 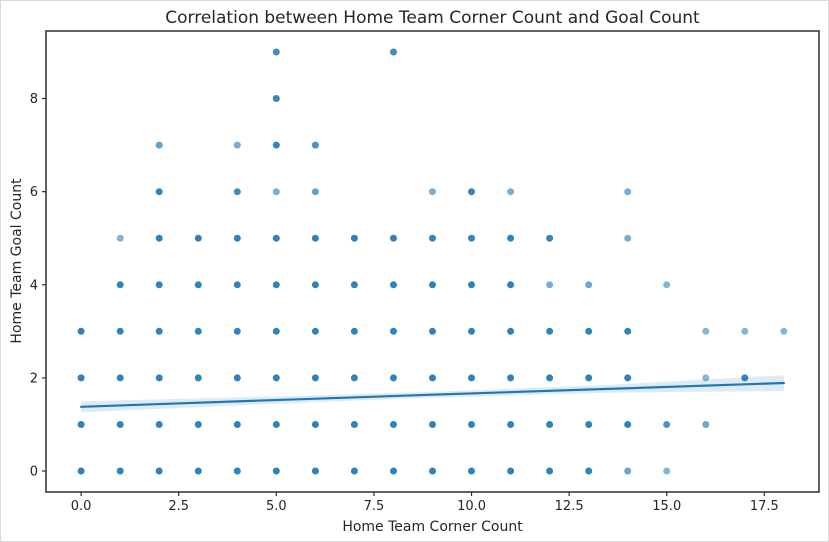 What do you see at coordinates (471, 506) in the screenshot?
I see `x-tick-label: 10.0` at bounding box center [471, 506].